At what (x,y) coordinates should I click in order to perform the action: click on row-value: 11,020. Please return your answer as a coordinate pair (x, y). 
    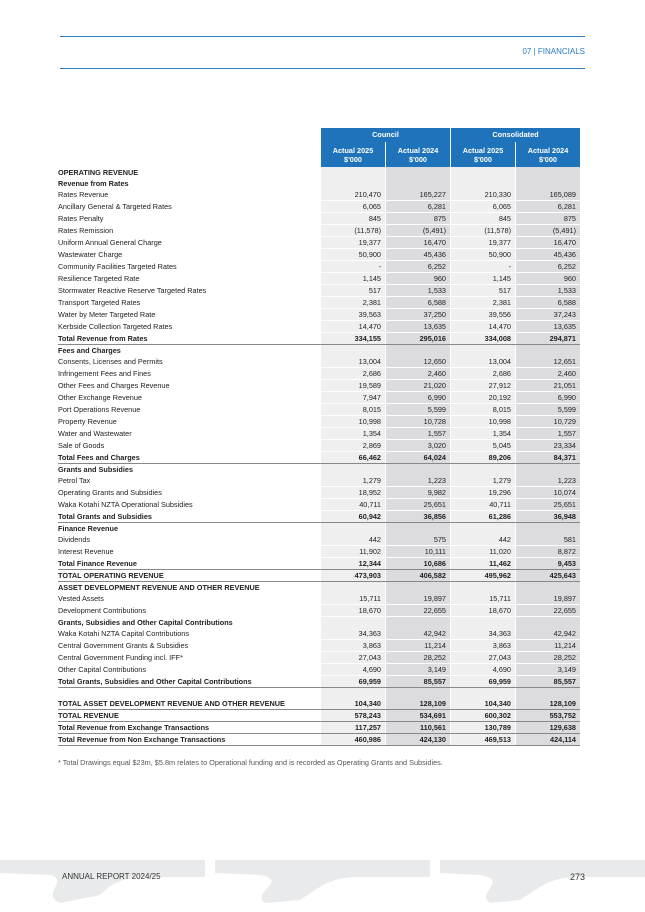
    Looking at the image, I should click on (483, 551).